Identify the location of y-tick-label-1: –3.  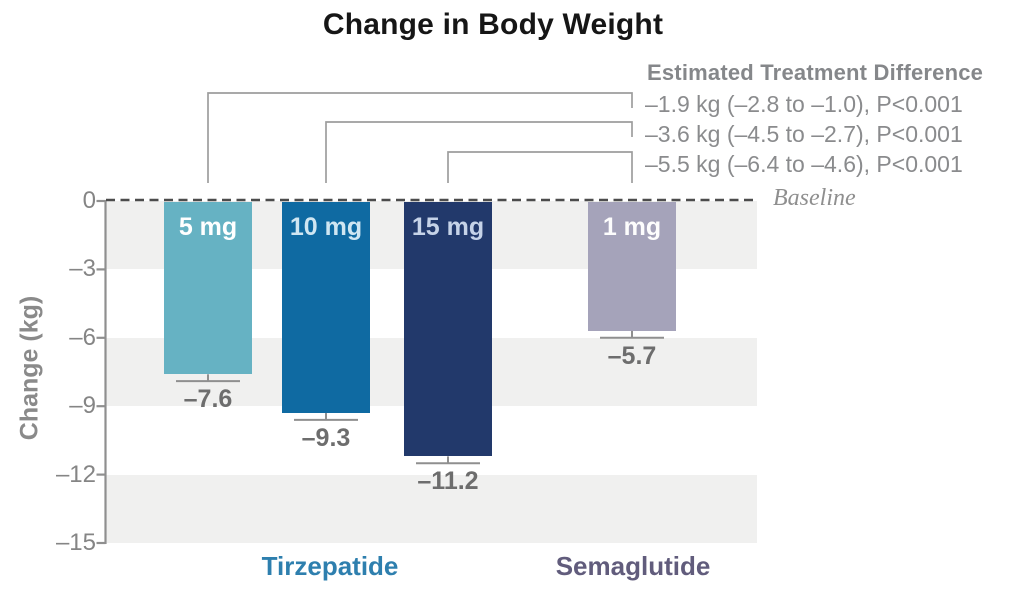
(82, 269).